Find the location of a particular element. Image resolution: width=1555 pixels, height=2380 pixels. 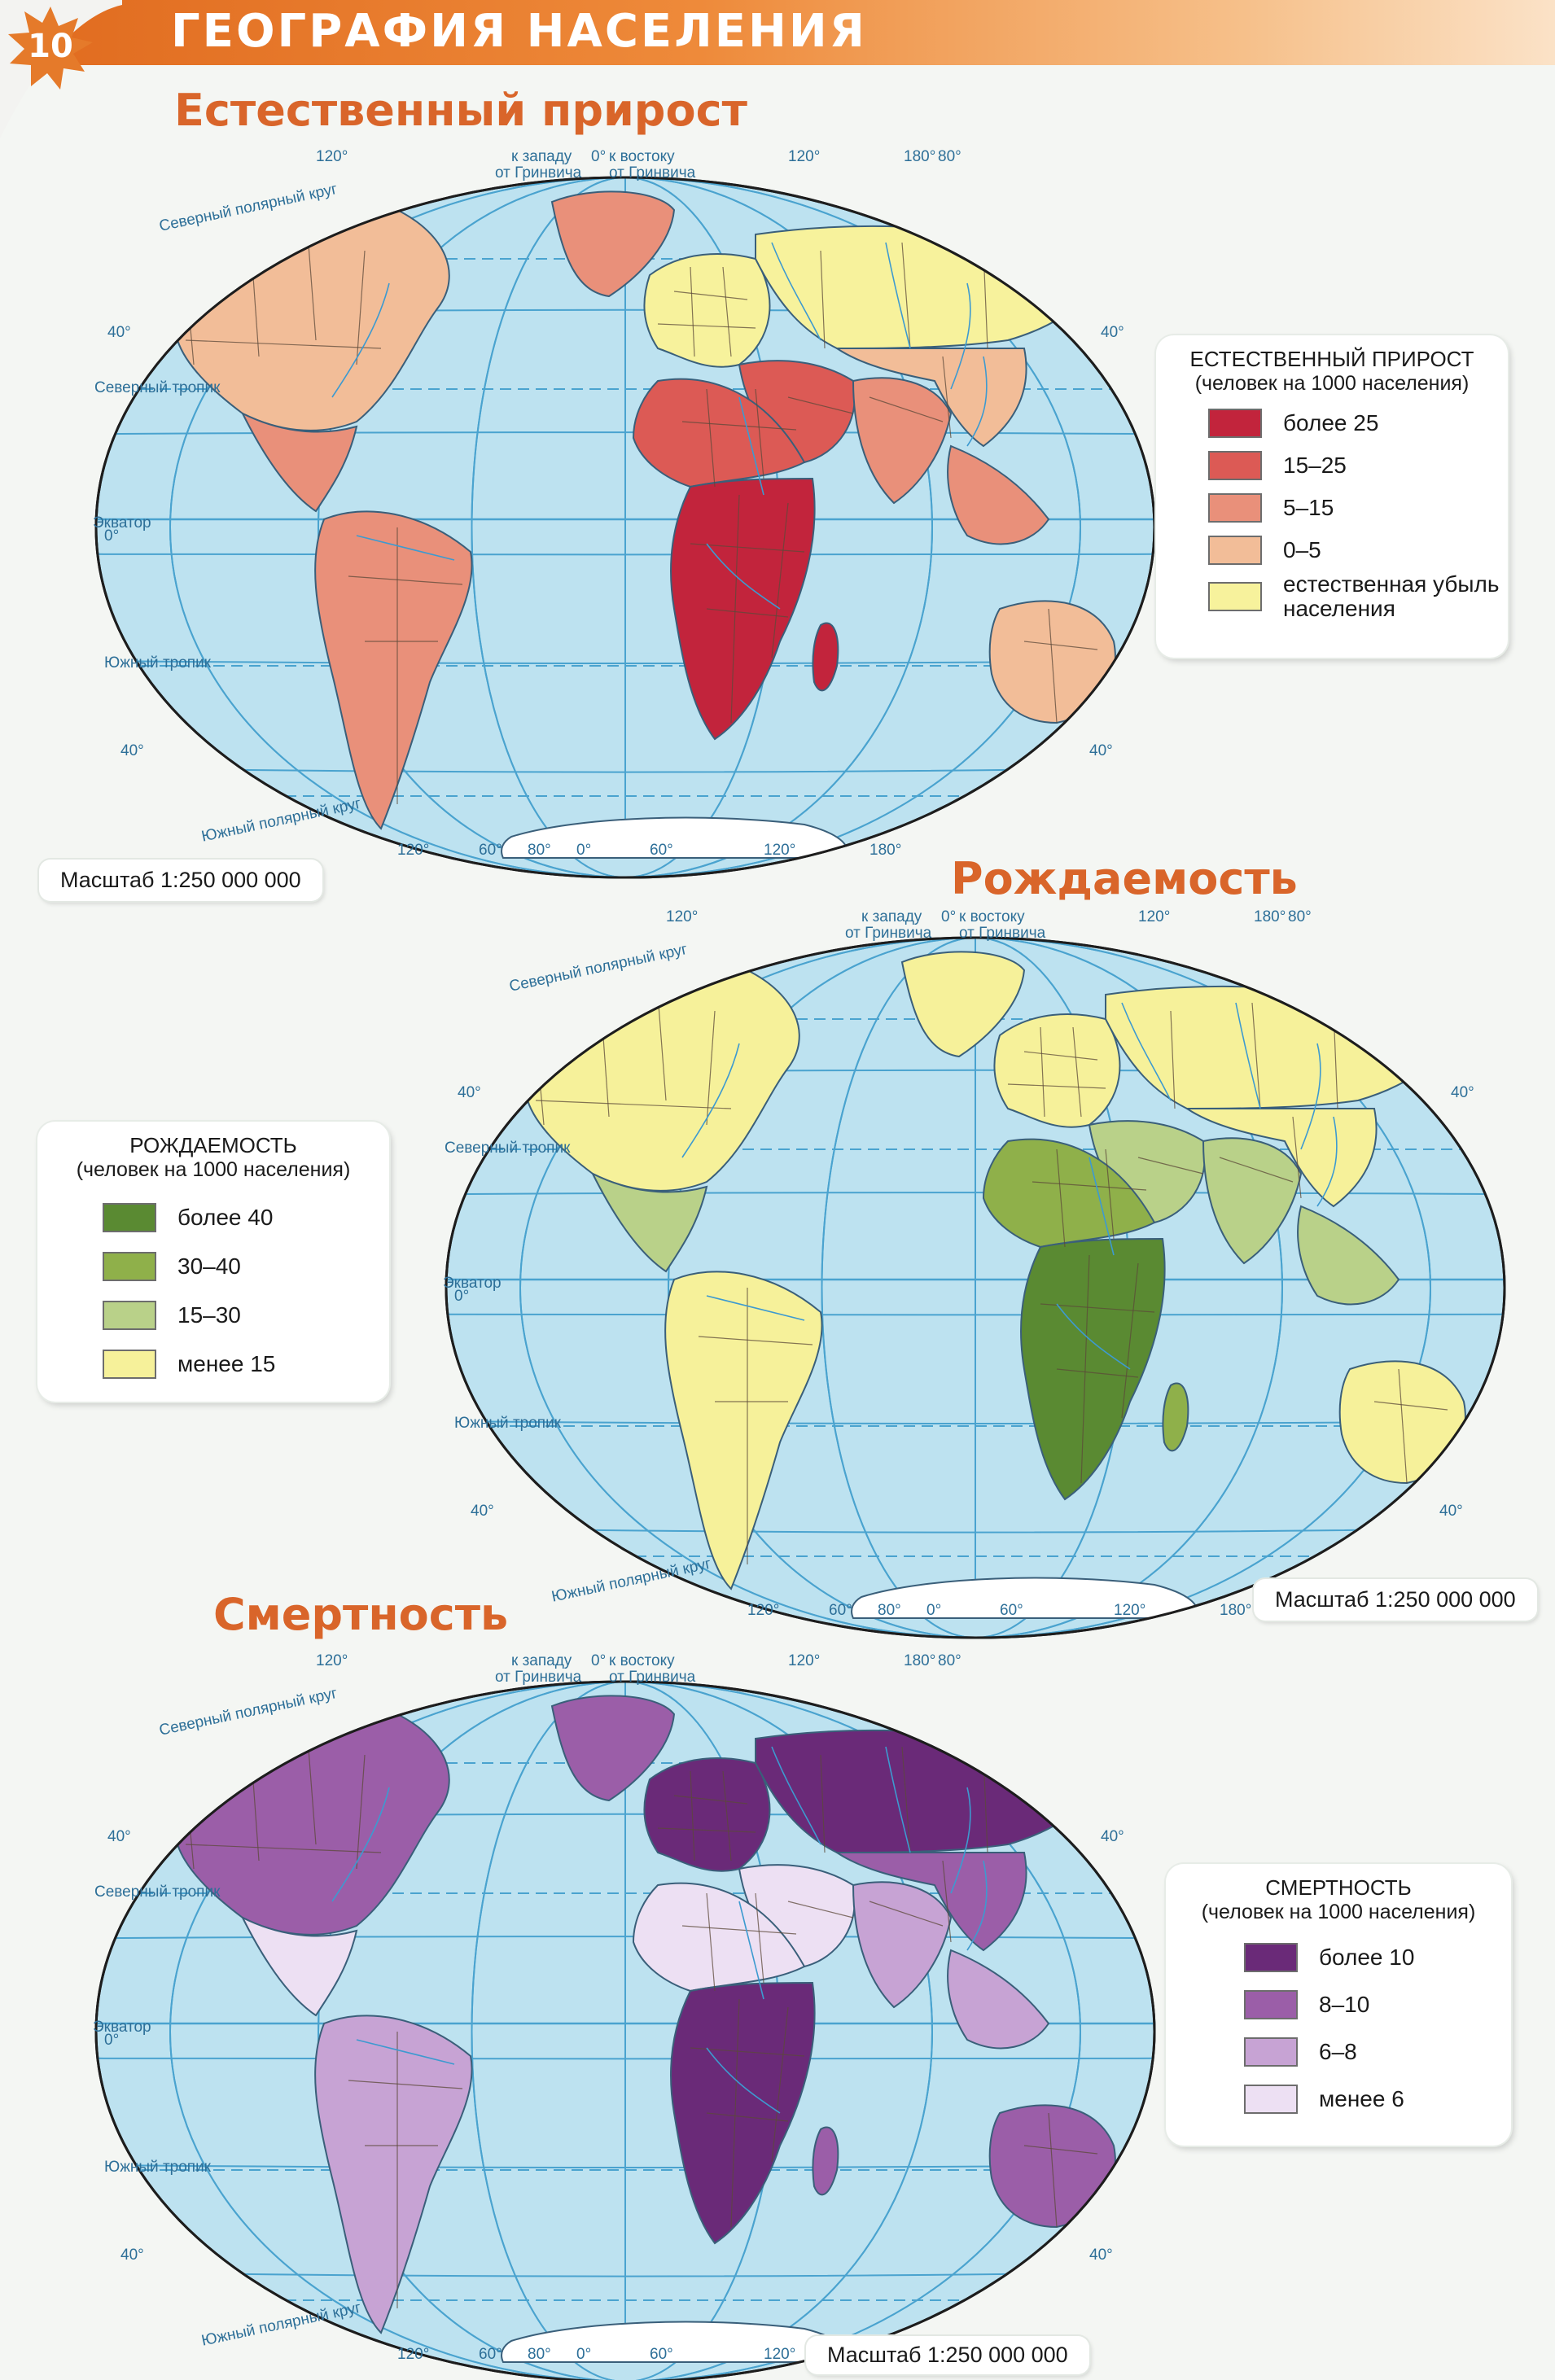

legend-subtitle: (человек на 1000 населения) is located at coordinates (1332, 384).